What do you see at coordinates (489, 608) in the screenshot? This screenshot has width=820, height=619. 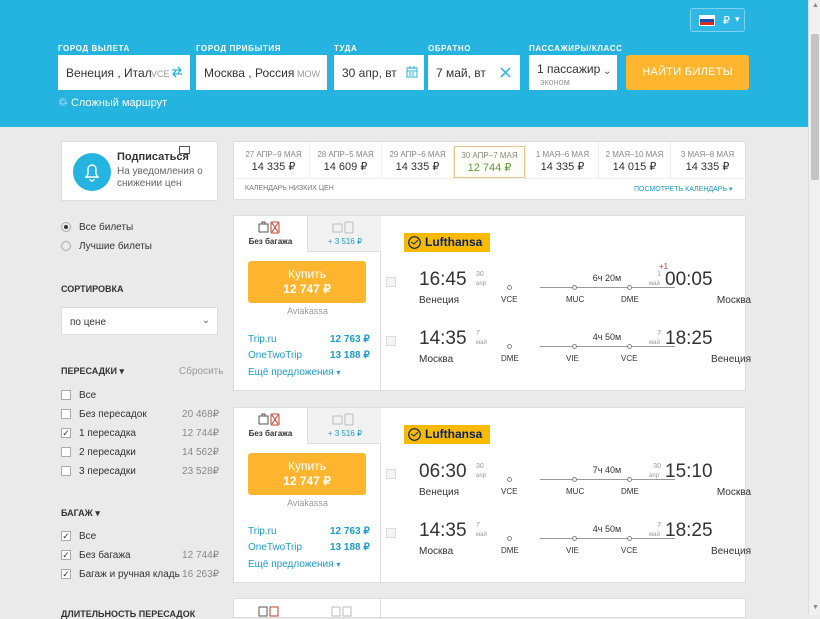 I see `ticket-card-partial` at bounding box center [489, 608].